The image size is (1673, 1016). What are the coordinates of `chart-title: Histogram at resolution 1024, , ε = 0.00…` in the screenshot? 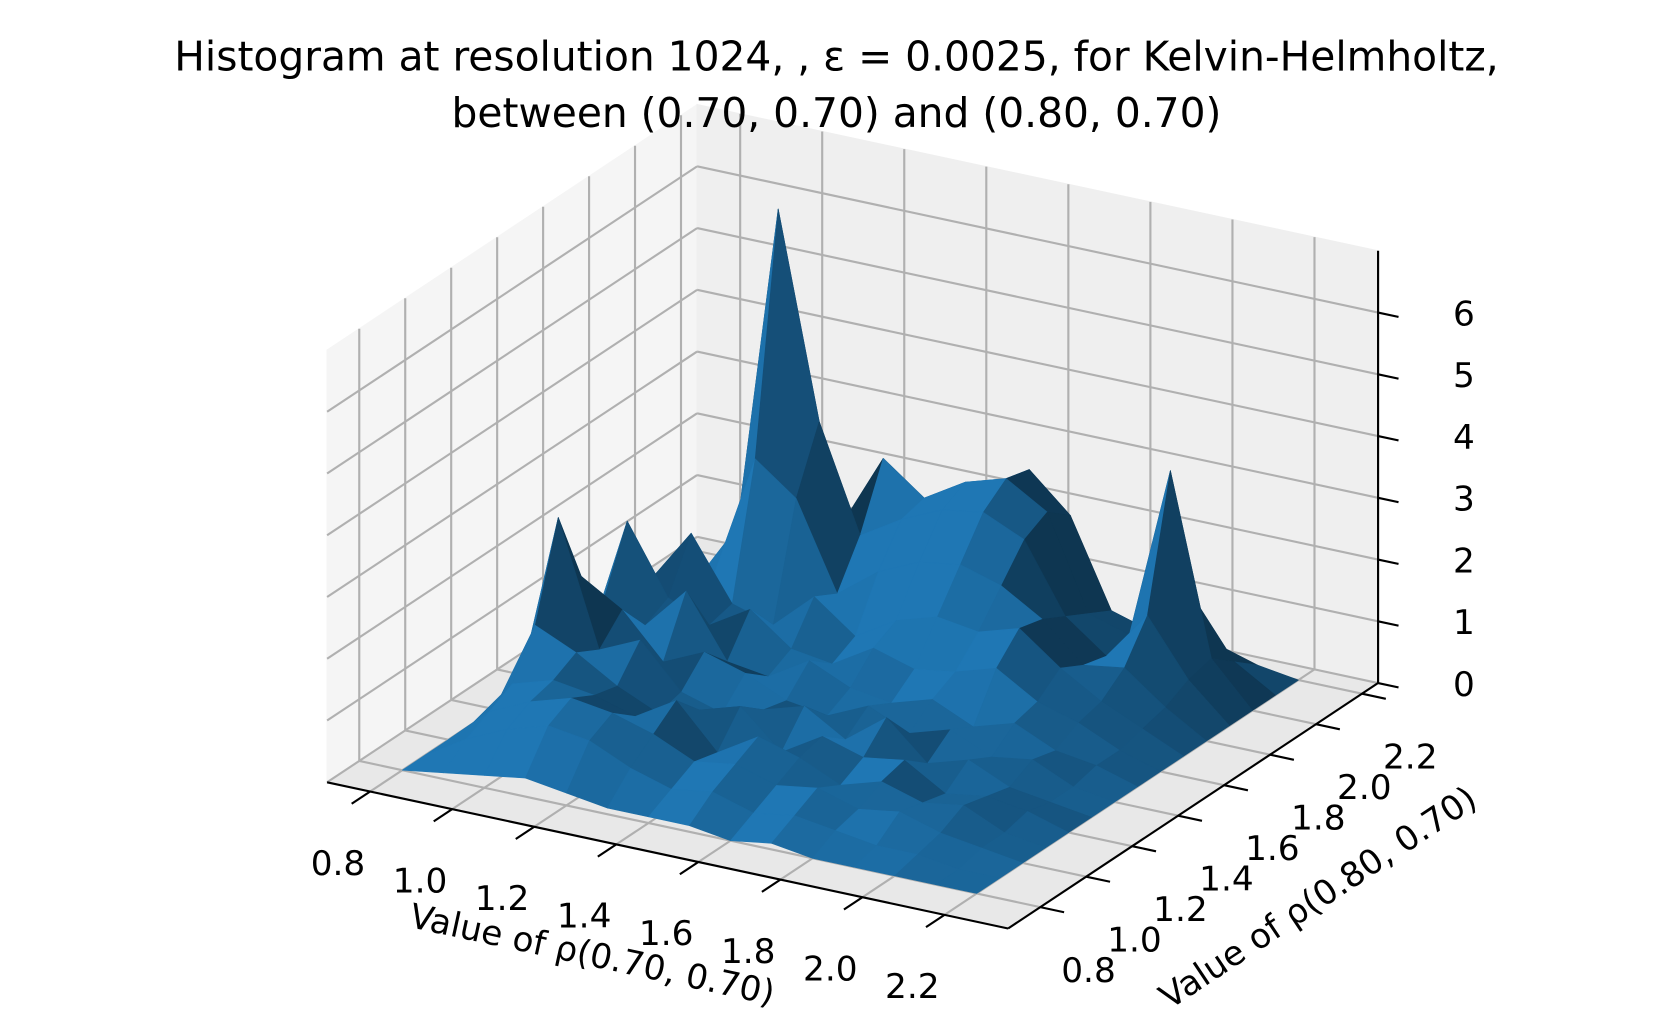 It's located at (836, 57).